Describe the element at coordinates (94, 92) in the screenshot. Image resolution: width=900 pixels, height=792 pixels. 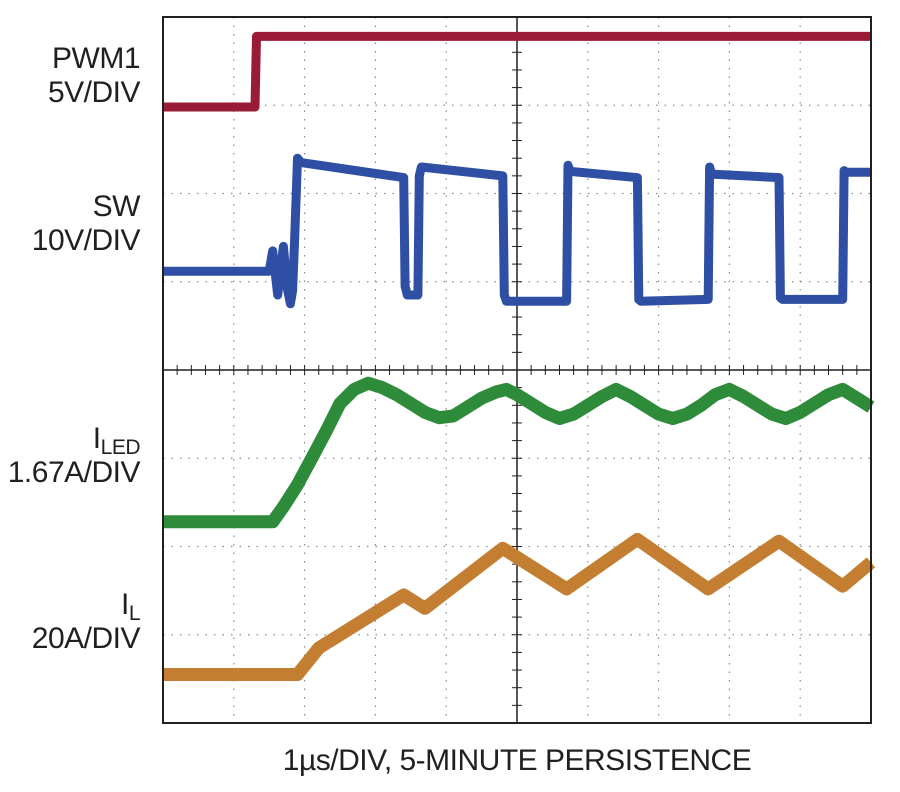
I see `pwm1-scale: 5V/DIV` at that location.